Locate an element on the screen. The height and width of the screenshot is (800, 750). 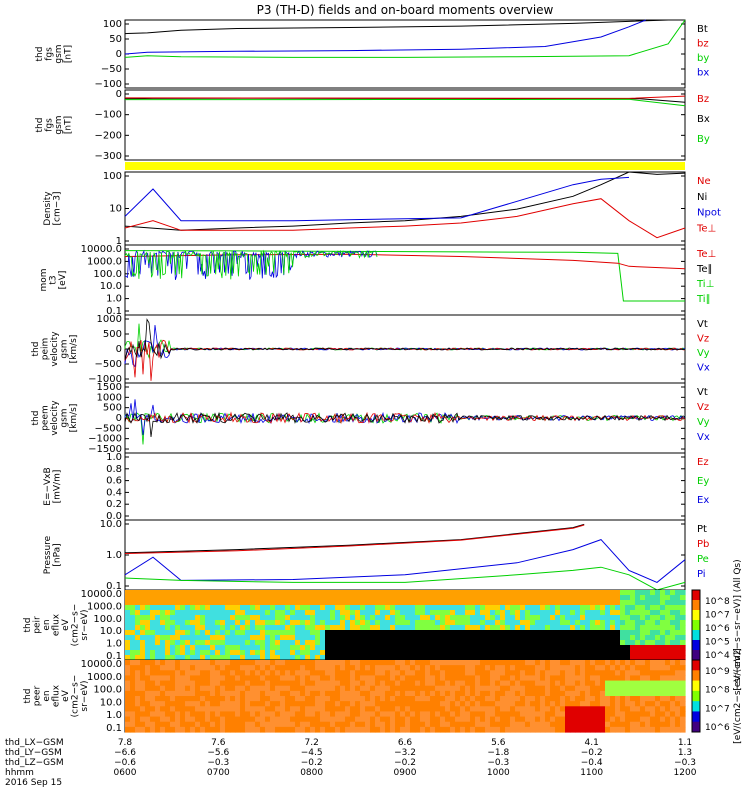
series-By-line is located at coordinates (405, 102).